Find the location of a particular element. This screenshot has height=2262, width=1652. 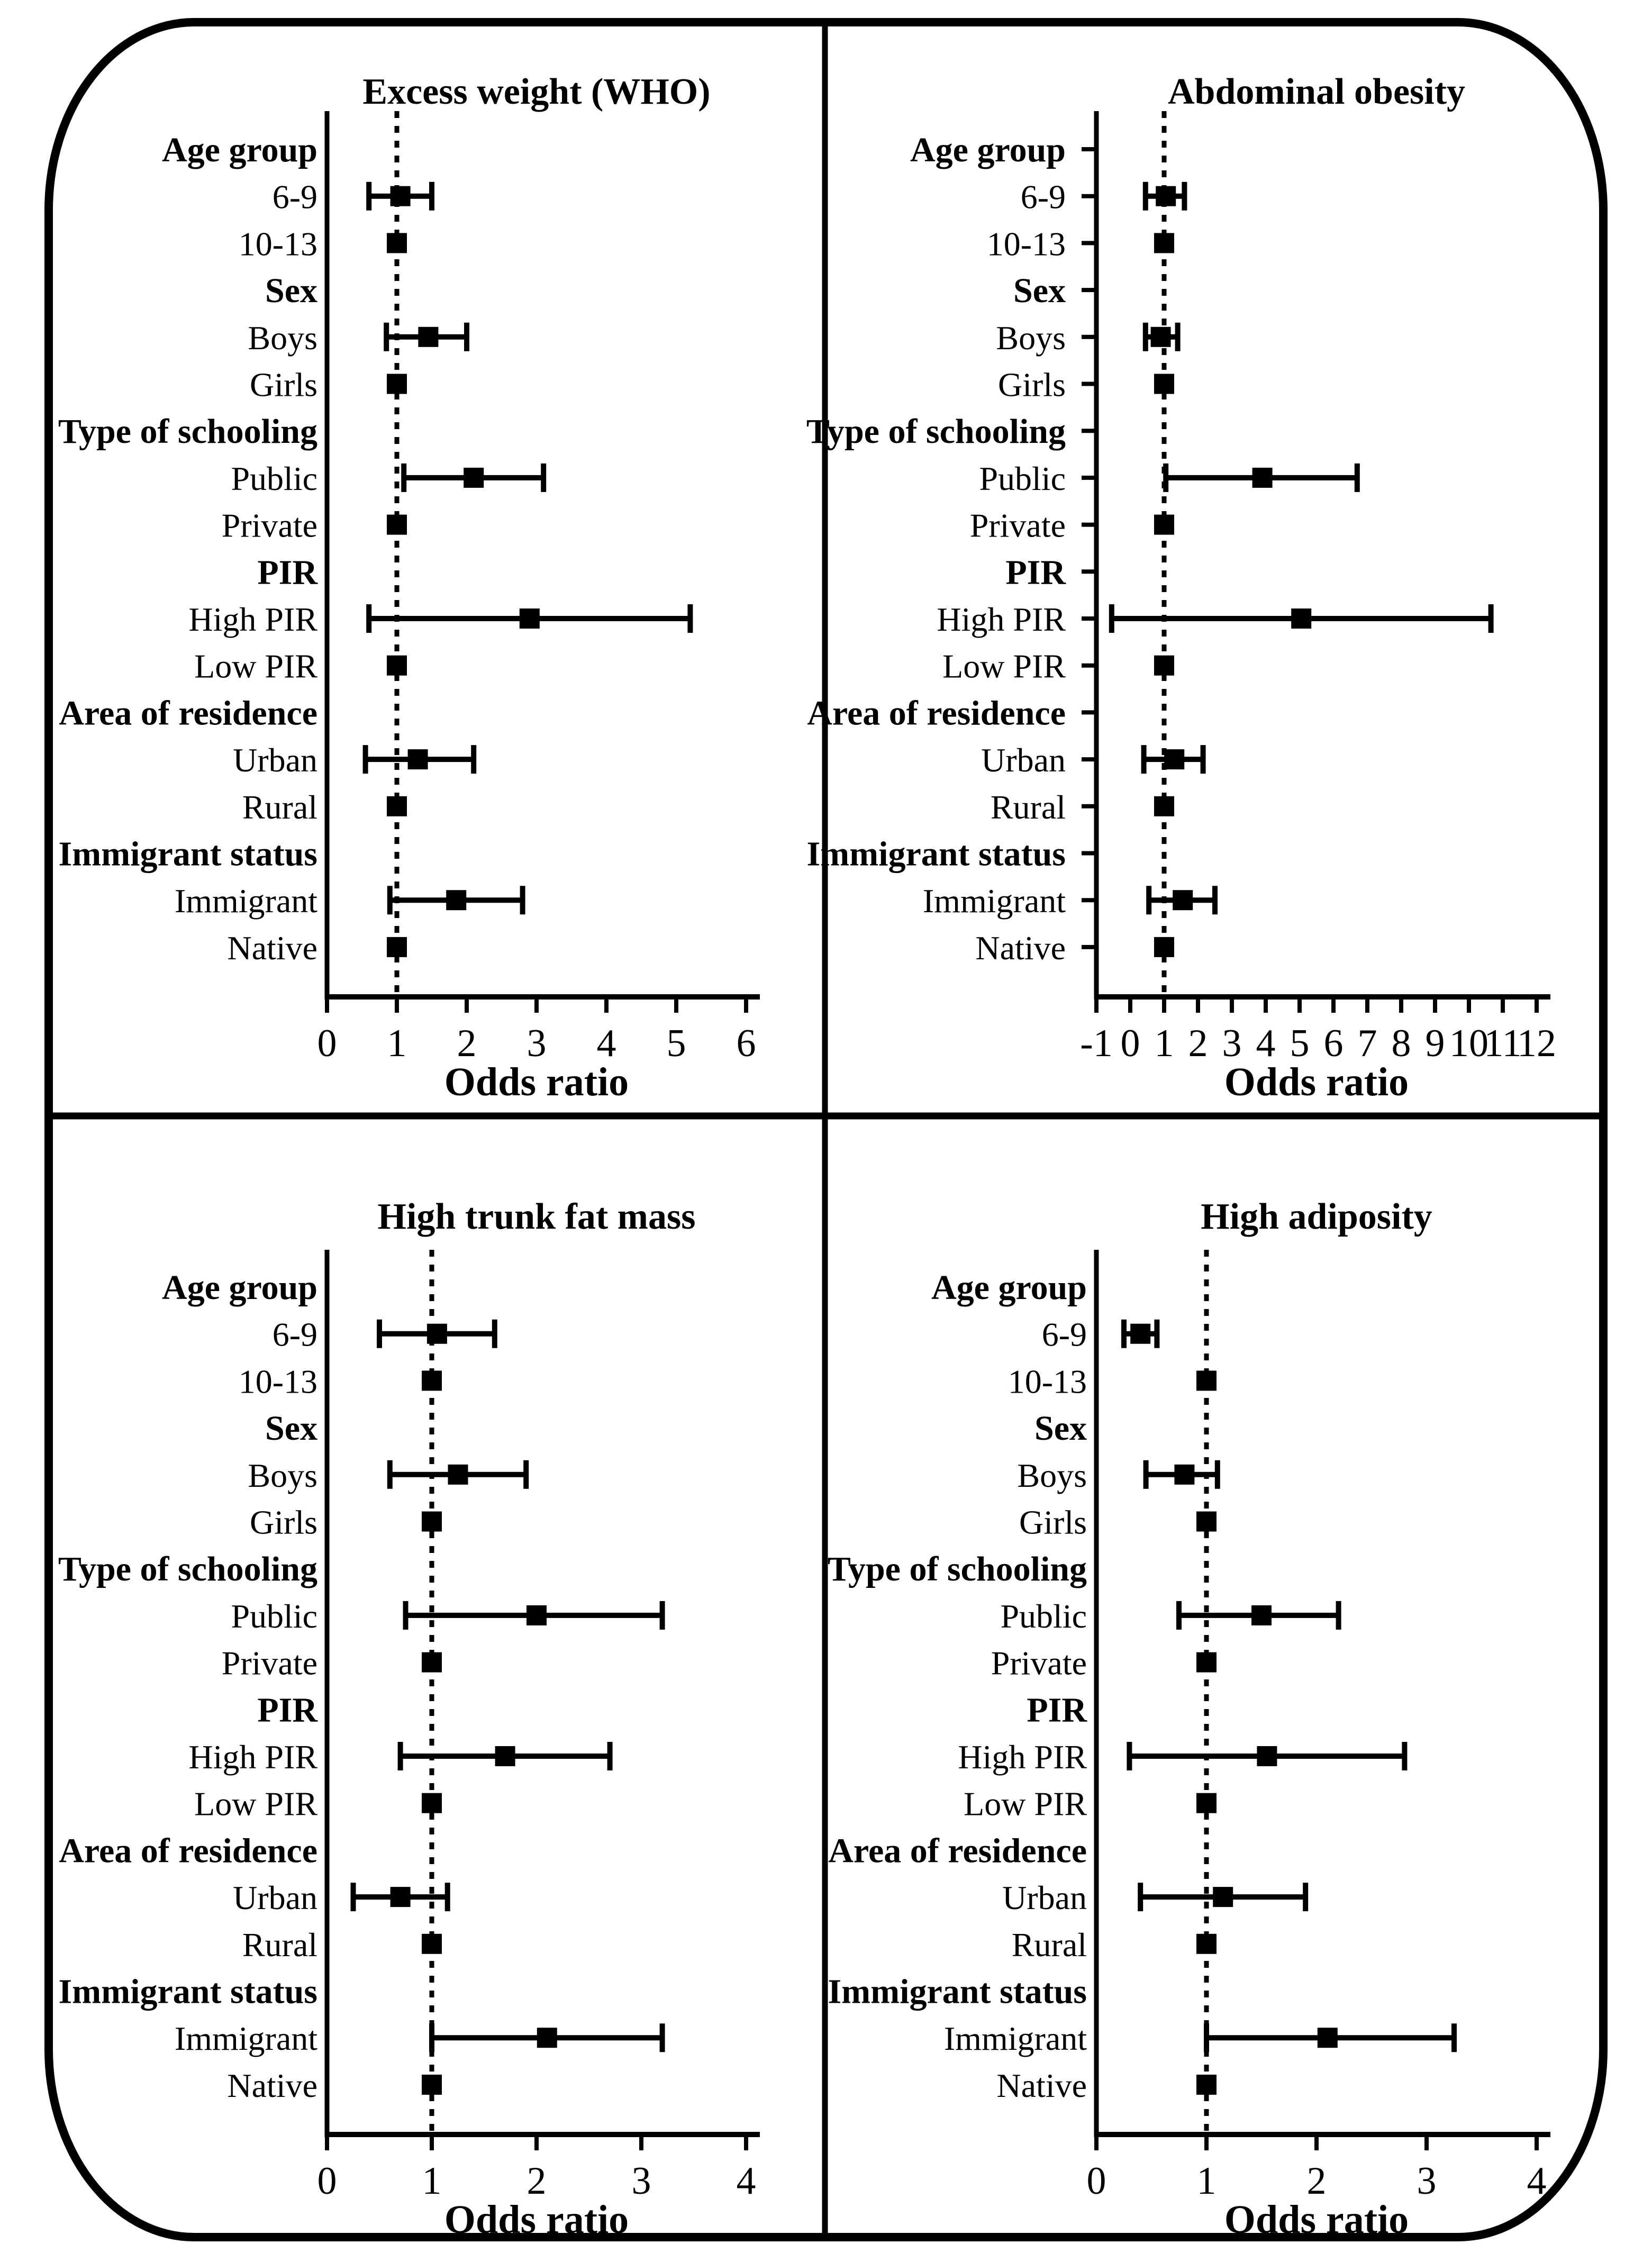

or-marker-high-trunk-fat-mass-girls is located at coordinates (432, 1522).